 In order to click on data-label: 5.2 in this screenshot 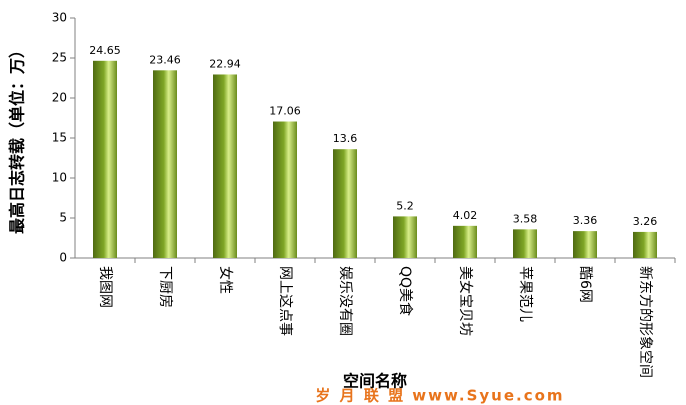, I will do `click(405, 205)`.